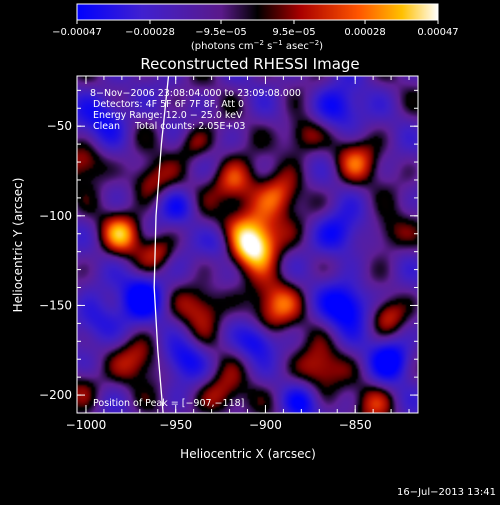 Image resolution: width=500 pixels, height=505 pixels. Describe the element at coordinates (168, 115) in the screenshot. I see `annotation-energy: Energy Range: 12.0 − 25.0 keV` at that location.